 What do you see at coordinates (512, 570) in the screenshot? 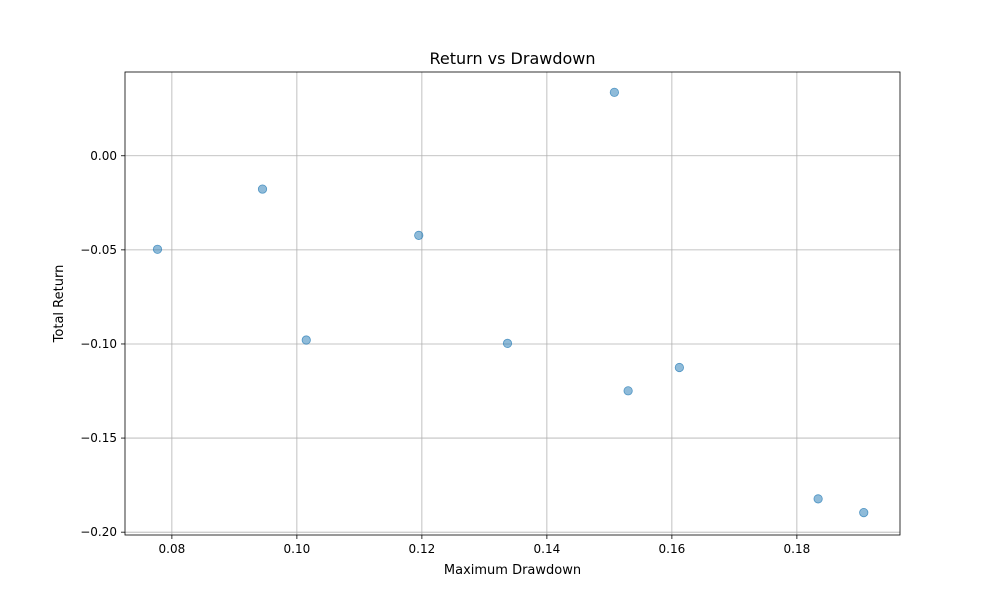
I see `x-axis-label: Maximum Drawdown` at bounding box center [512, 570].